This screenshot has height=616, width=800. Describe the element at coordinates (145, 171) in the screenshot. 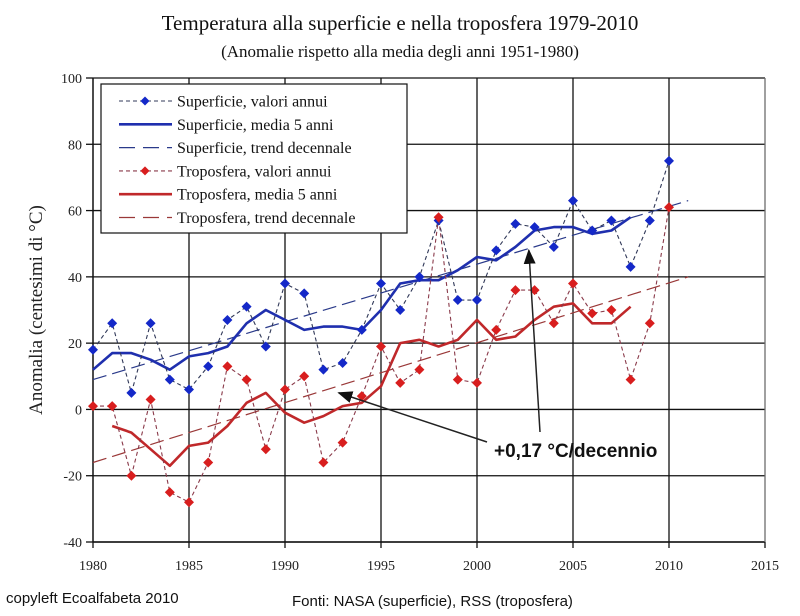

I see `legend-marker-troposfera-valori-annui` at that location.